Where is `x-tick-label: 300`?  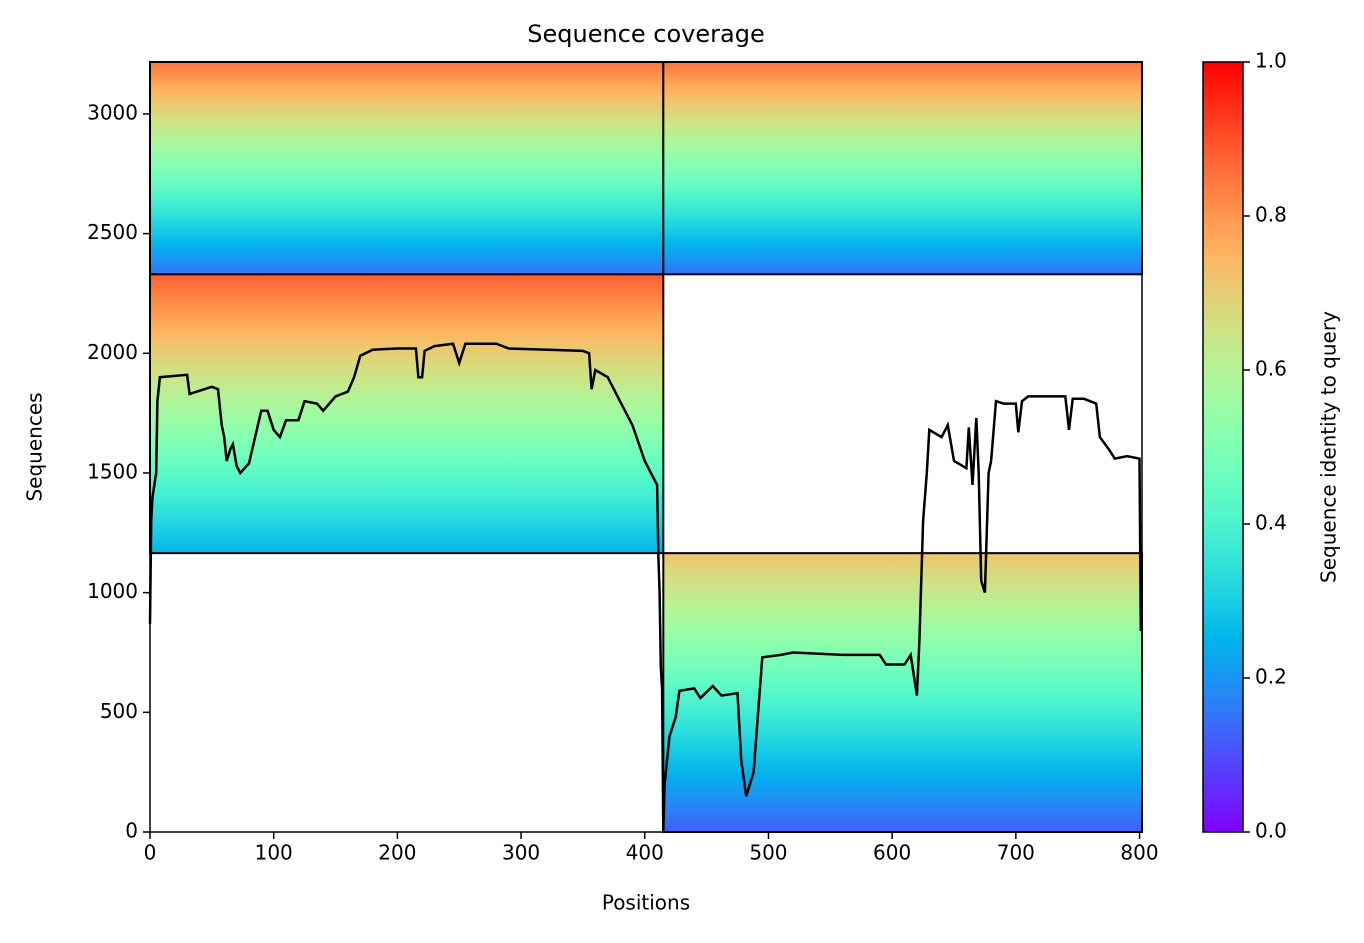
x-tick-label: 300 is located at coordinates (521, 853).